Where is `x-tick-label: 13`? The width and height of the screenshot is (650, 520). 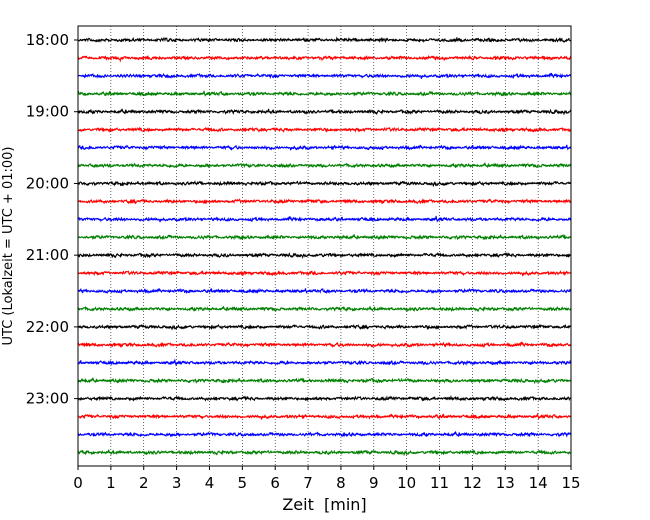
x-tick-label: 13 is located at coordinates (505, 483).